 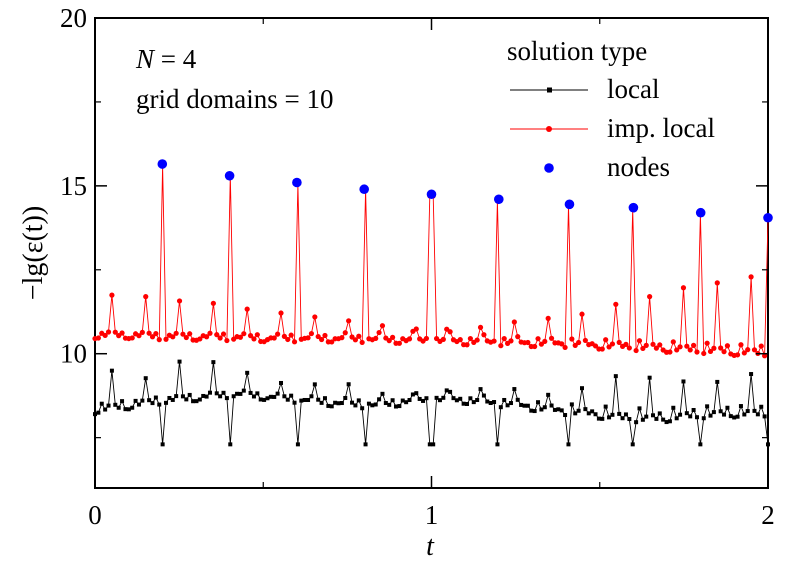 What do you see at coordinates (73, 186) in the screenshot?
I see `y-tick-label: 15` at bounding box center [73, 186].